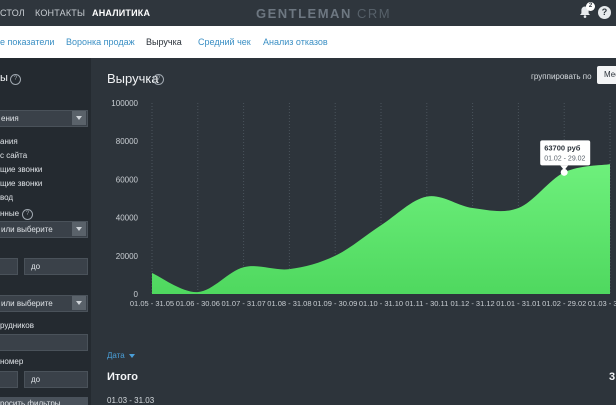 The height and width of the screenshot is (405, 616). What do you see at coordinates (10, 213) in the screenshot?
I see `section-label: нные` at bounding box center [10, 213].